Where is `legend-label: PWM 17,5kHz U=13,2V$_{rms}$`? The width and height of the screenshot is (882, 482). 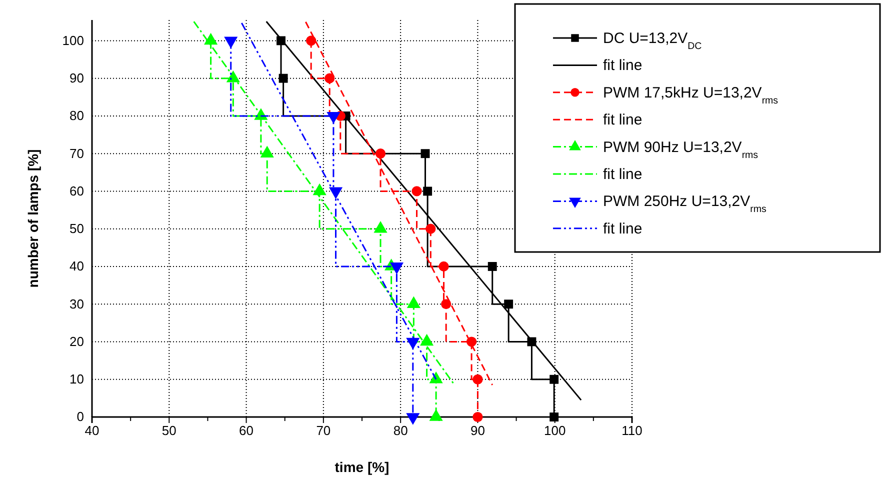
legend-label: PWM 17,5kHz U=13,2V$_{rms}$ is located at coordinates (690, 95).